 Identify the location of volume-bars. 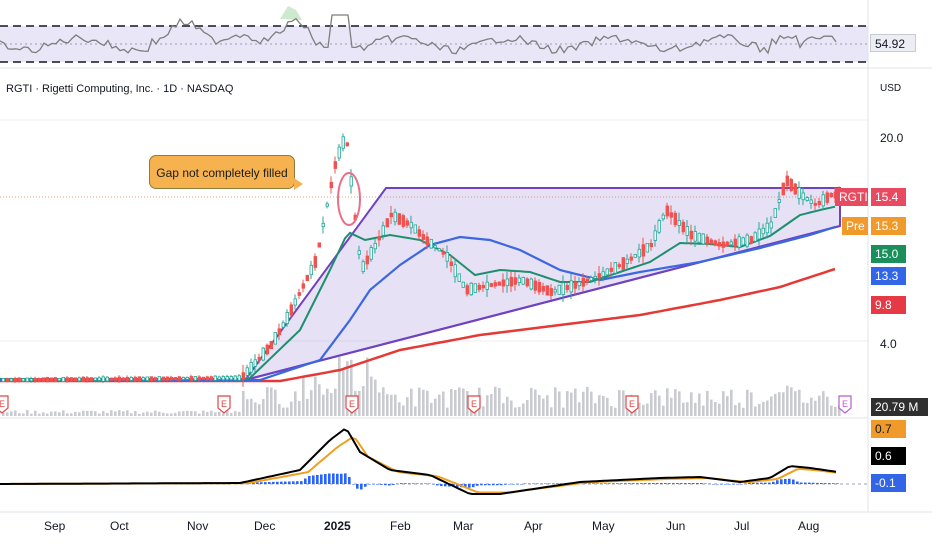
(421, 386).